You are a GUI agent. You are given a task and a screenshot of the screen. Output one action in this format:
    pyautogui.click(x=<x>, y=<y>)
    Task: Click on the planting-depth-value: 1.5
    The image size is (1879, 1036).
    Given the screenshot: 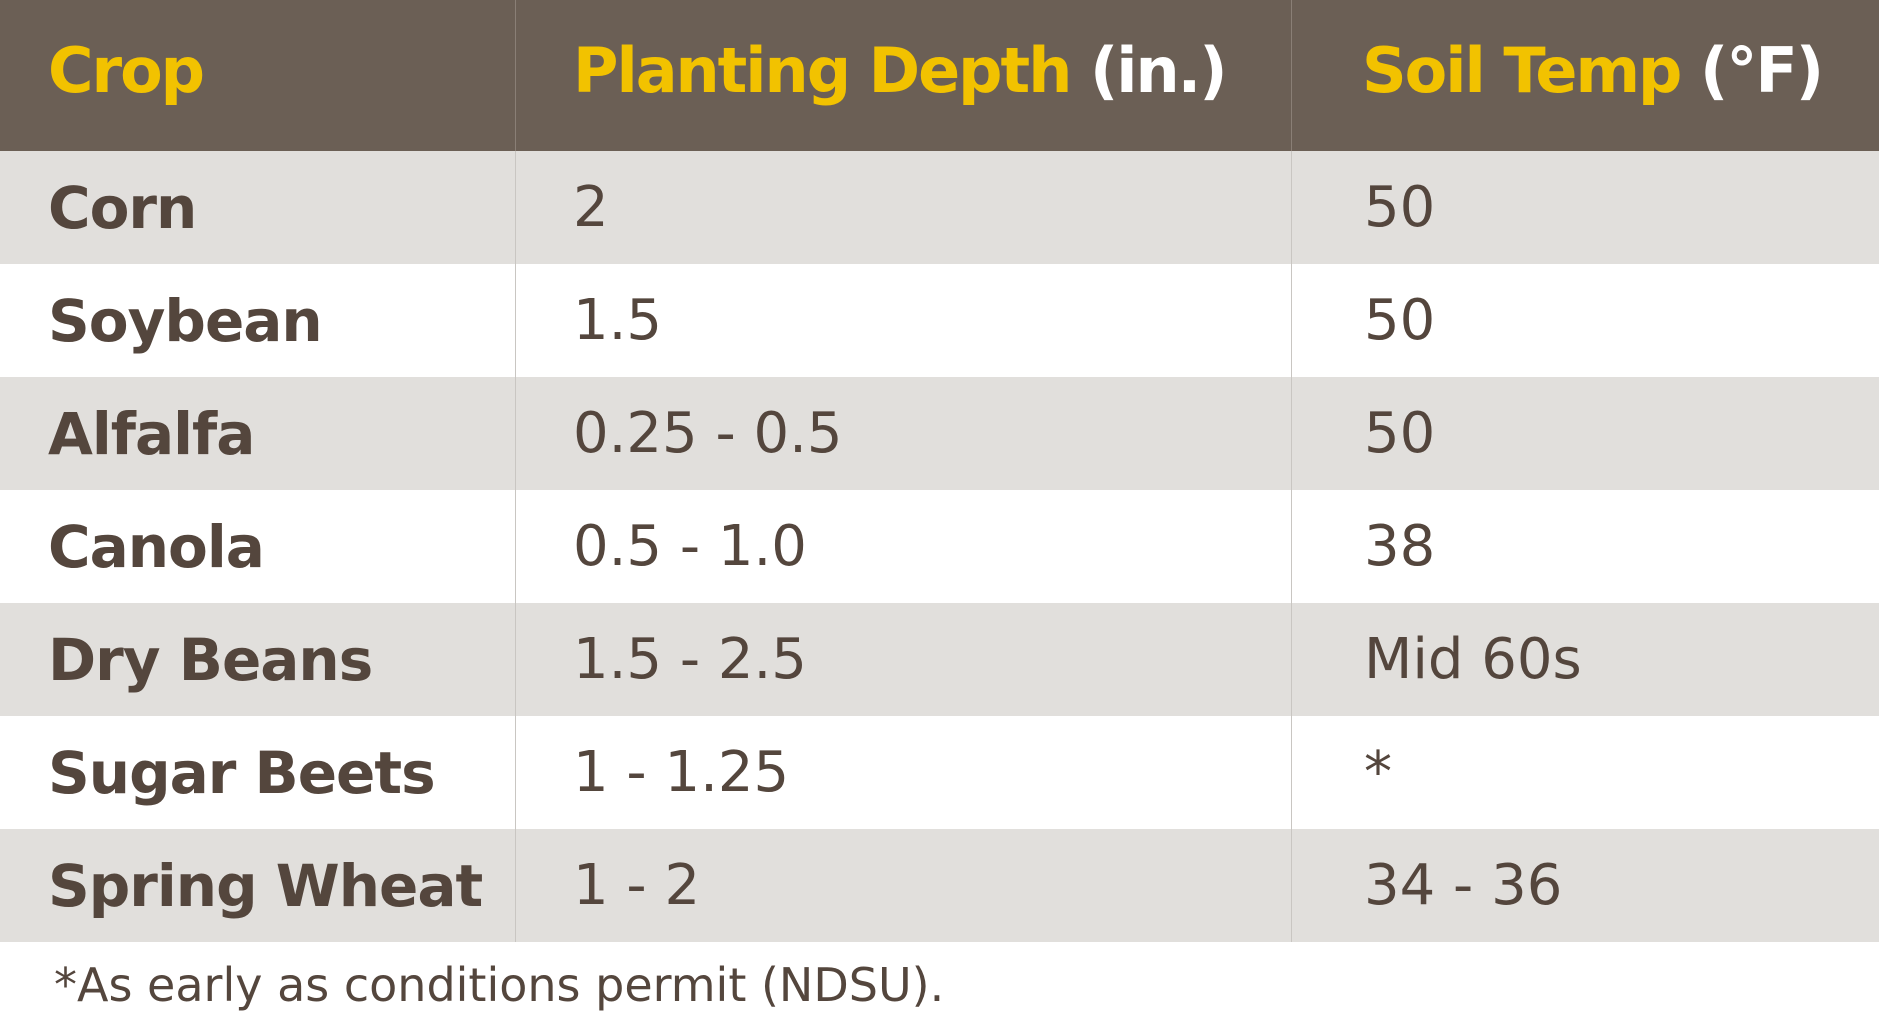 What is the action you would take?
    pyautogui.click(x=618, y=320)
    